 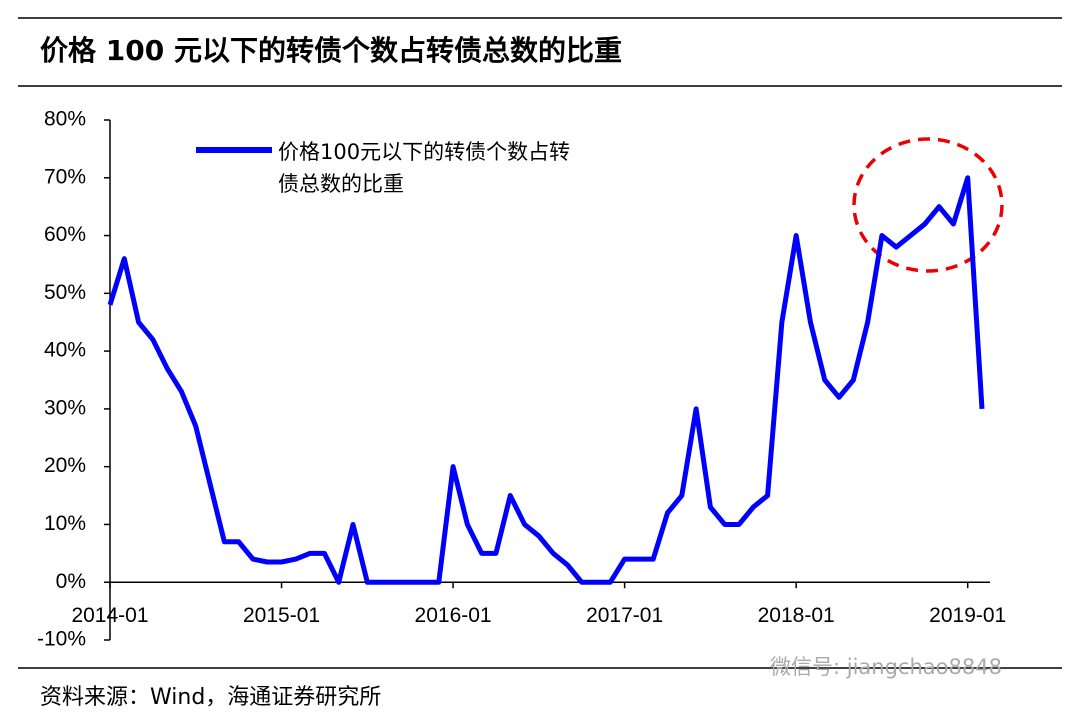 I want to click on y-tick-label: 0%, so click(x=71, y=581).